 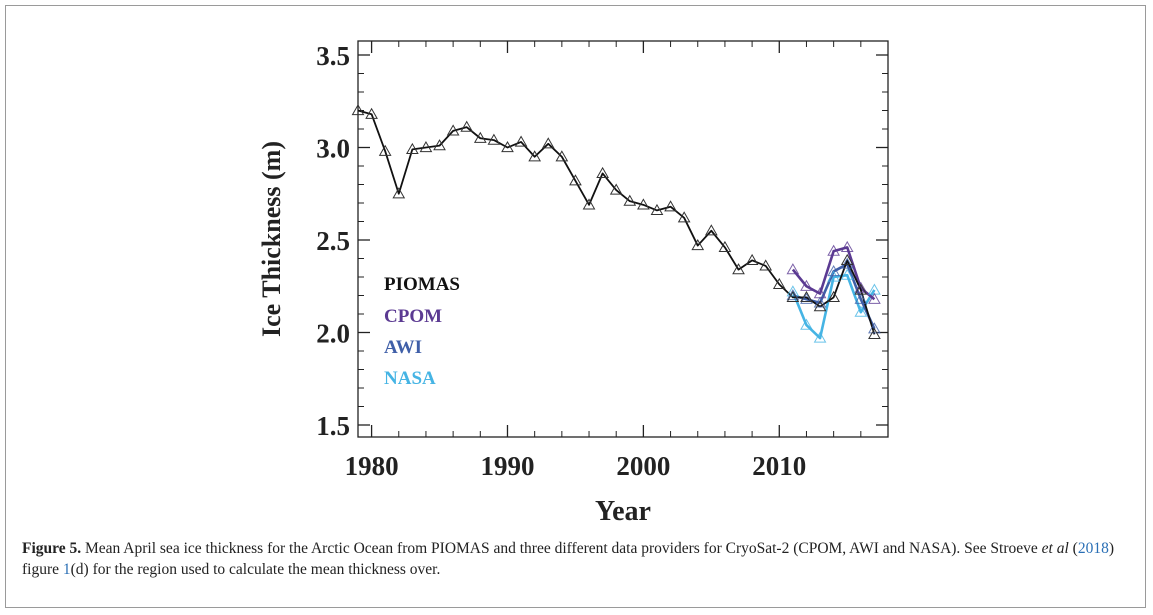 I want to click on legend-entry-cpom: CPOM, so click(x=413, y=316).